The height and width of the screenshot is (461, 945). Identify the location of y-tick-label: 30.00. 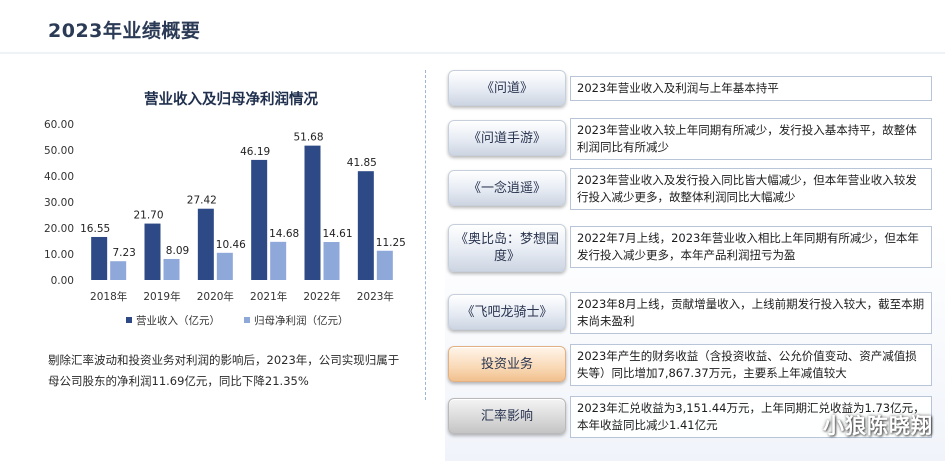
(59, 203).